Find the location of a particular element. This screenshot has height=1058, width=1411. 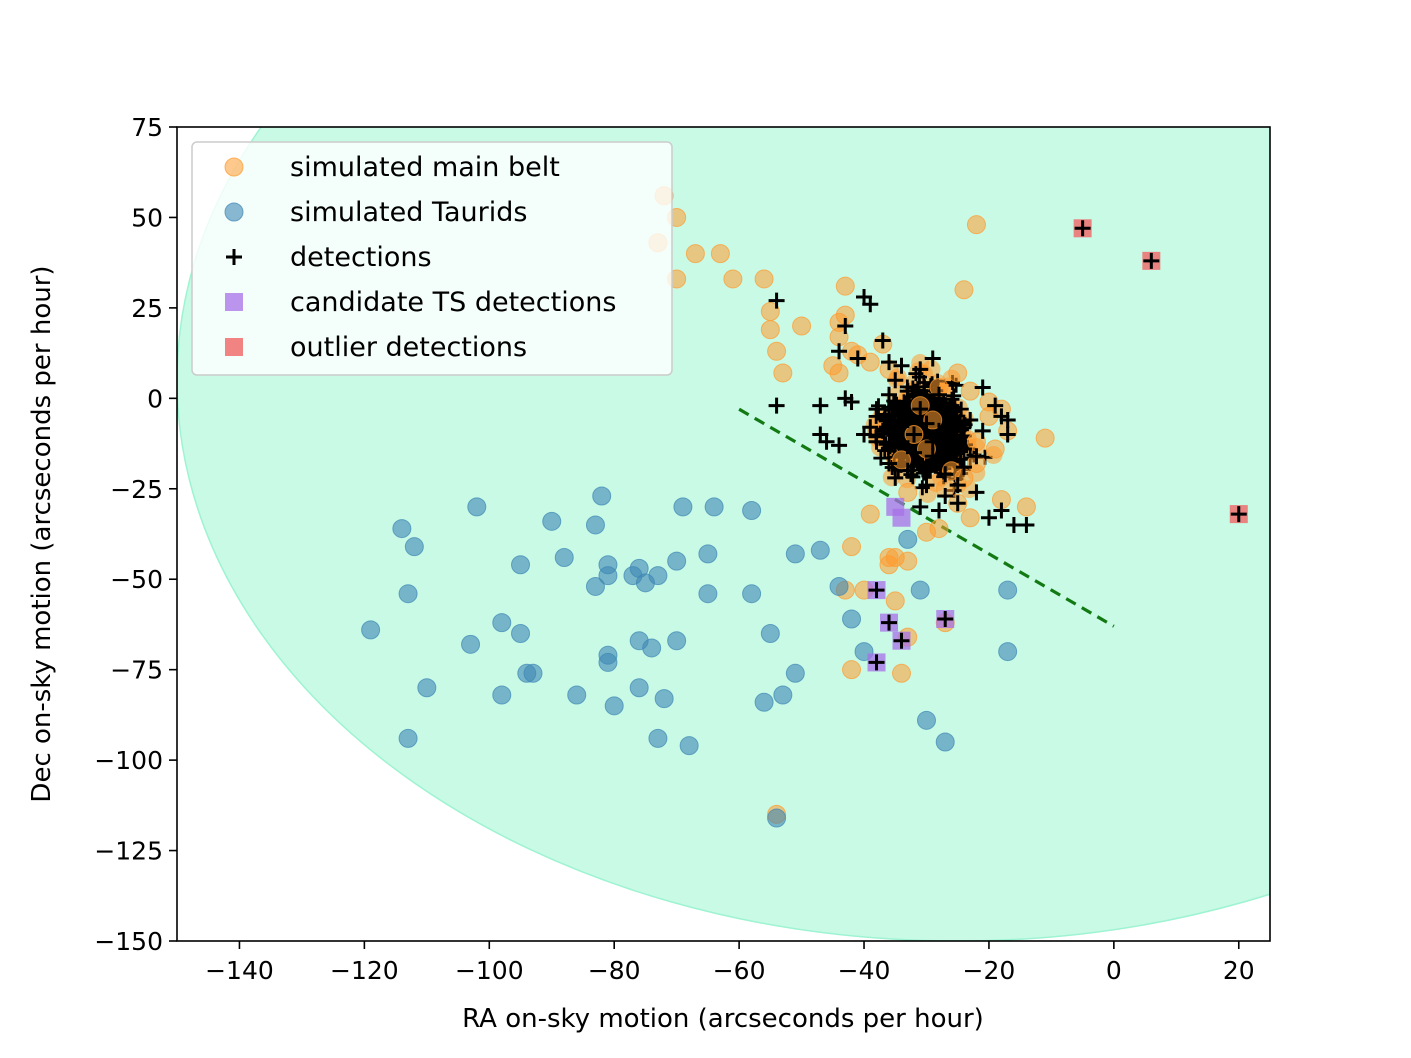

y-tick-label: −50 is located at coordinates (136, 579).